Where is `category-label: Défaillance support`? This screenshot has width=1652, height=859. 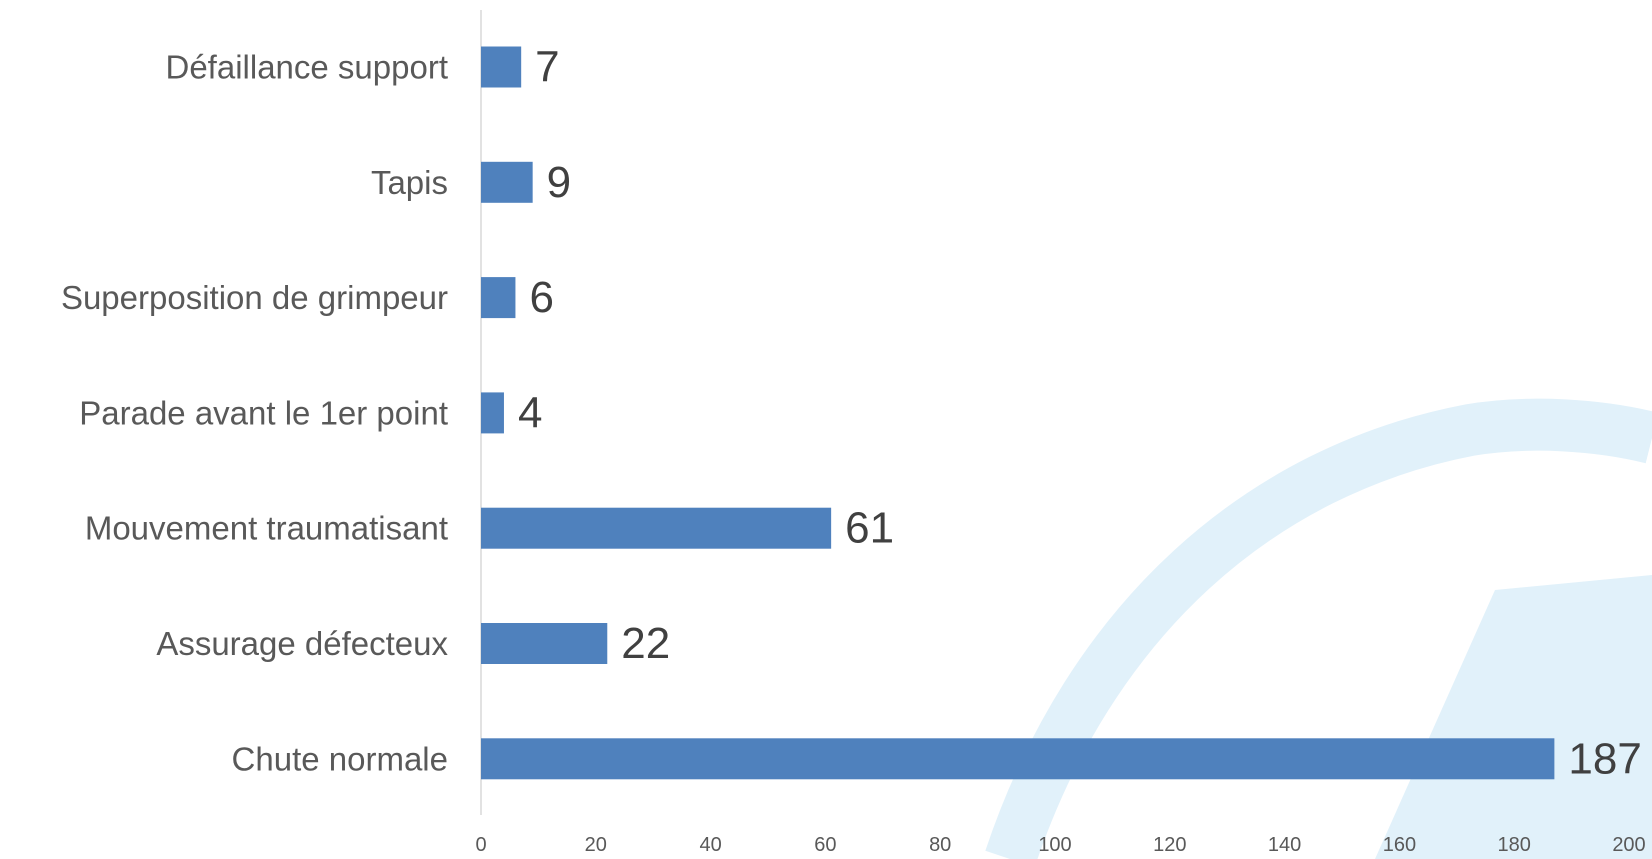 category-label: Défaillance support is located at coordinates (307, 67).